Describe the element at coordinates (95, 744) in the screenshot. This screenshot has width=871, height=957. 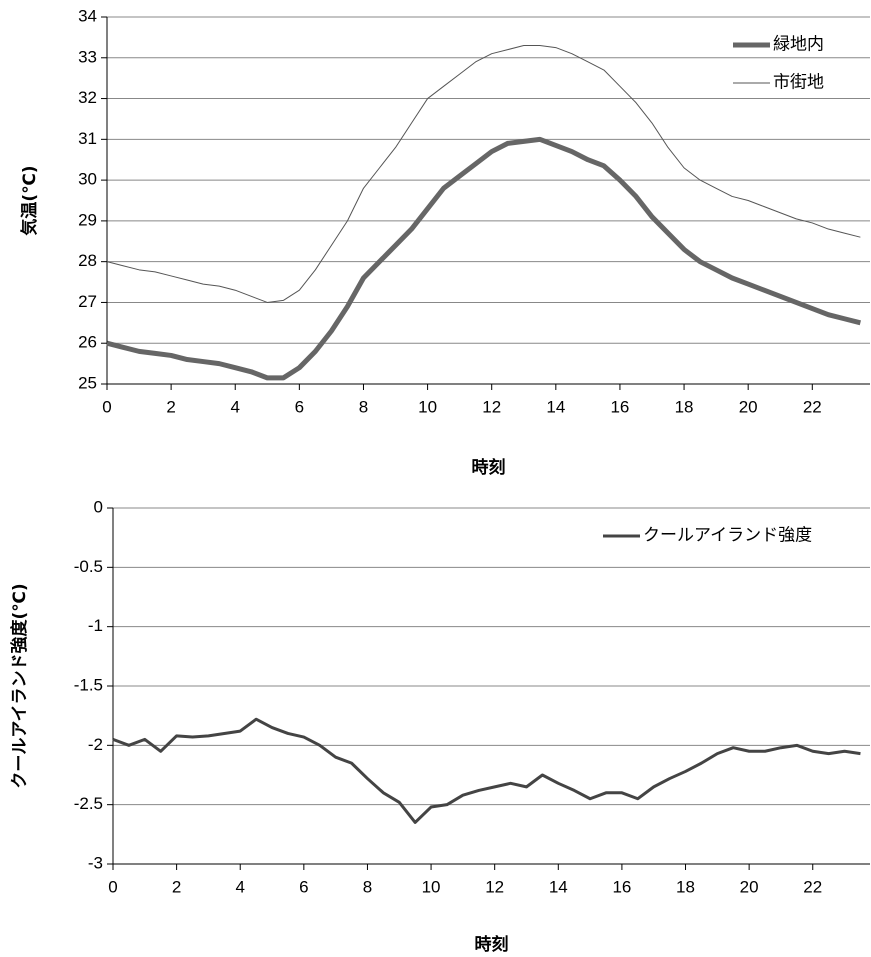
I see `y-tick-label: -2` at that location.